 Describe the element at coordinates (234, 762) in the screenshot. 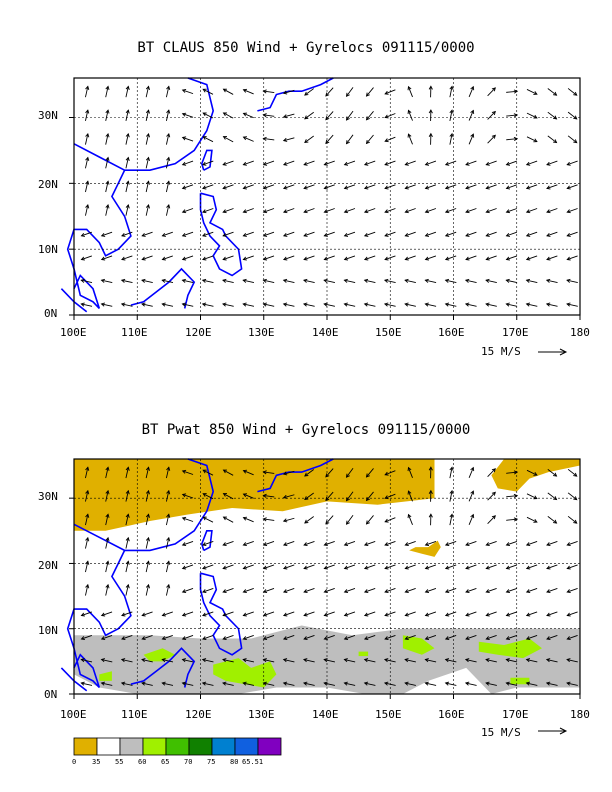

I see `legend-label: 80` at that location.